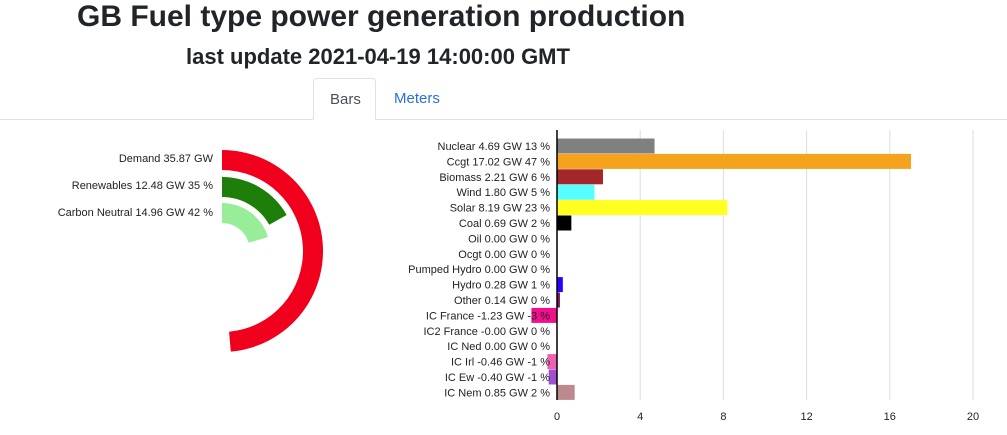 Image resolution: width=1007 pixels, height=435 pixels. I want to click on x-tick-label: 0, so click(557, 417).